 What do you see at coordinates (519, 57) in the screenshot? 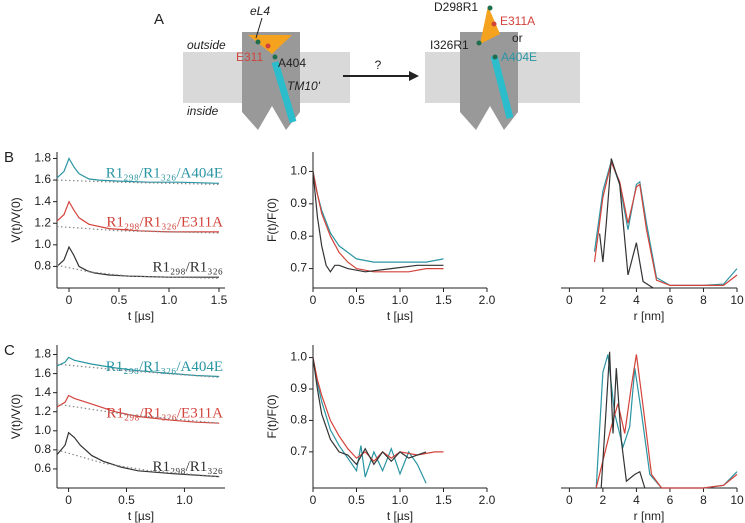
I see `residue-label: A404E` at bounding box center [519, 57].